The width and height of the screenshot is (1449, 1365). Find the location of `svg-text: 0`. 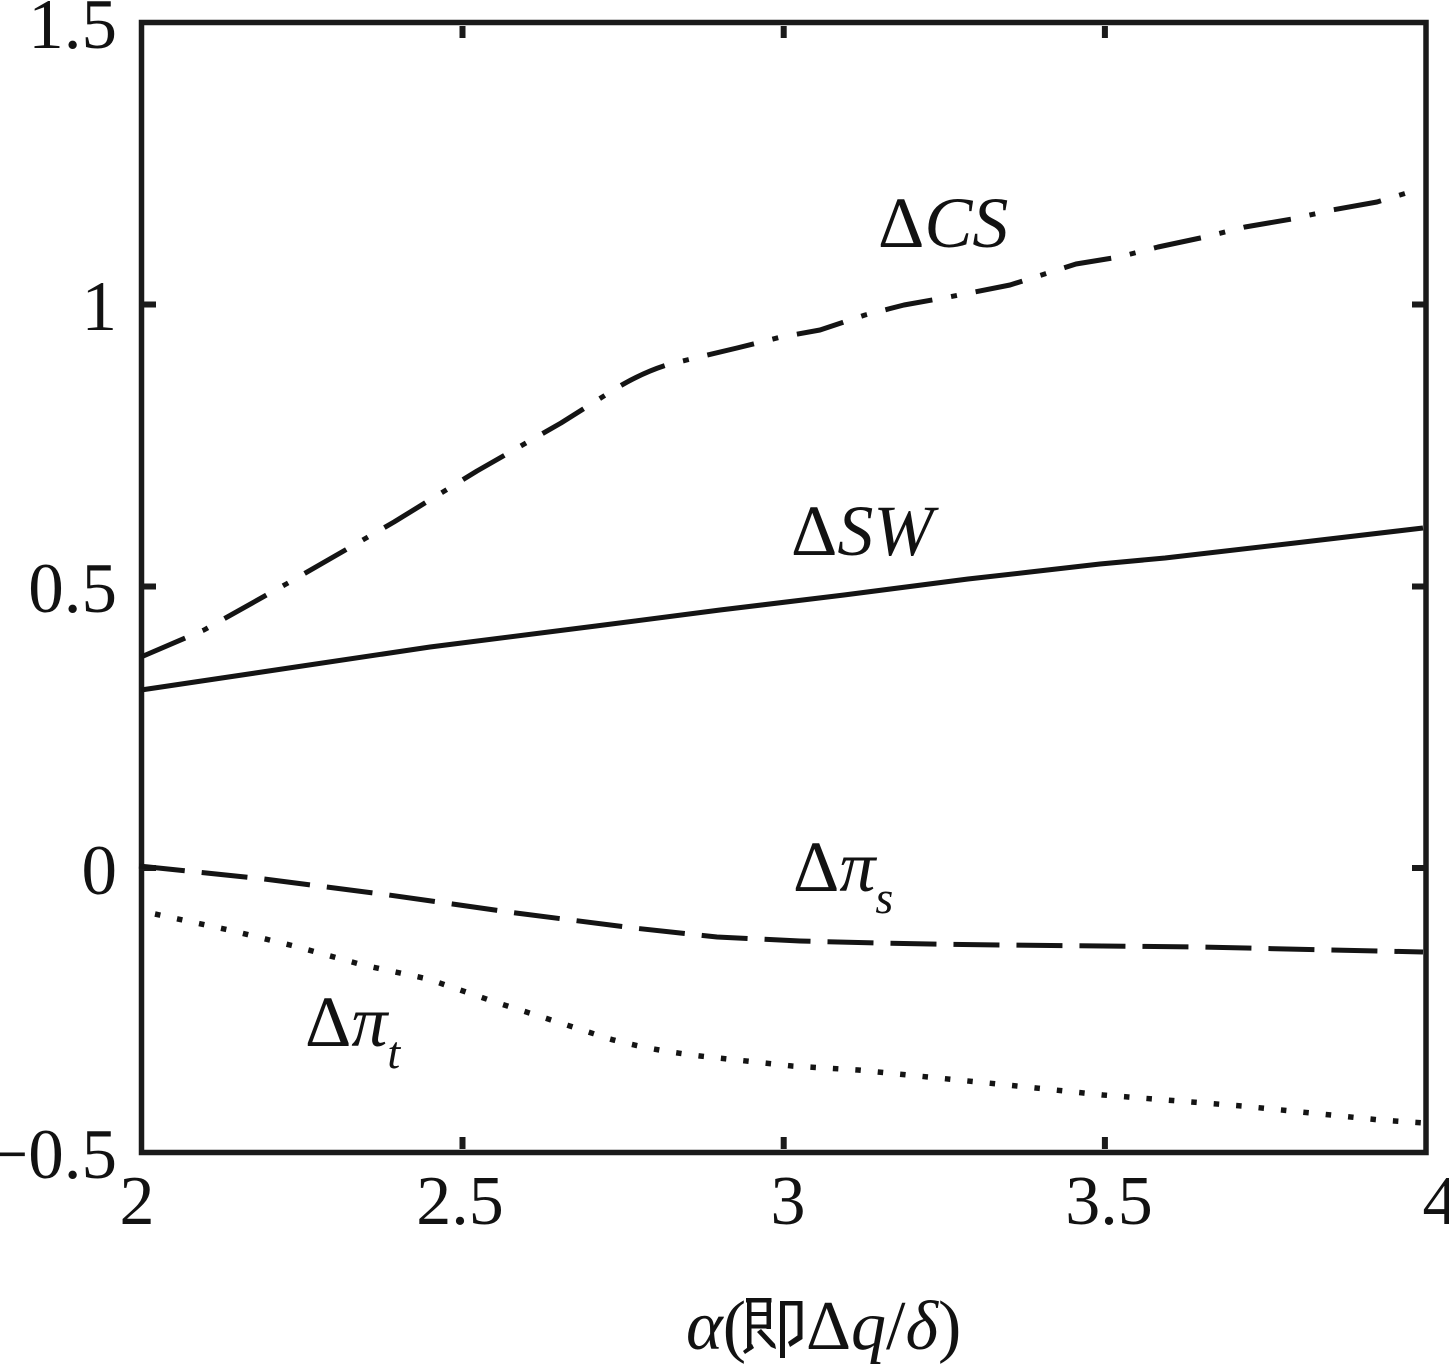

svg-text: 0 is located at coordinates (100, 871).